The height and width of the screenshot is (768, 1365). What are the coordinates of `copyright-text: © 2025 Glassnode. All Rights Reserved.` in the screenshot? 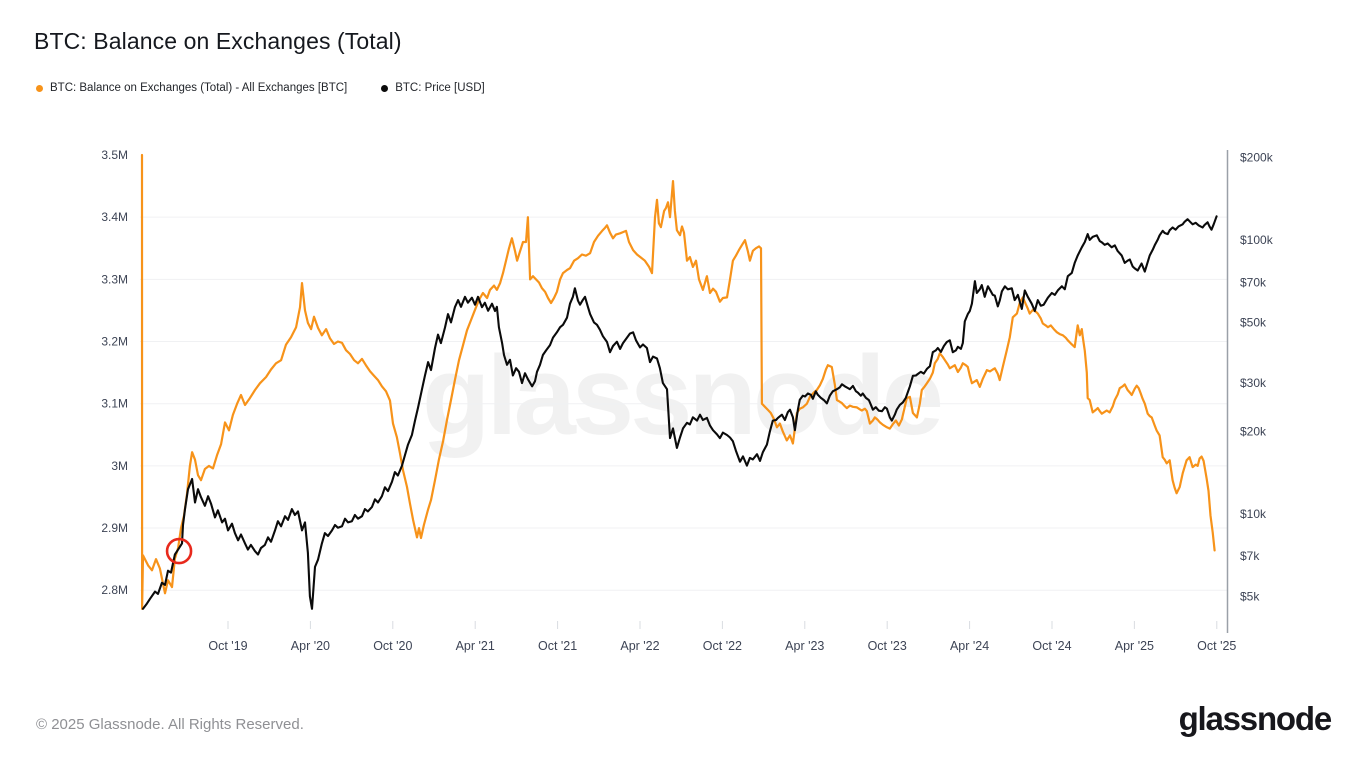 It's located at (170, 724).